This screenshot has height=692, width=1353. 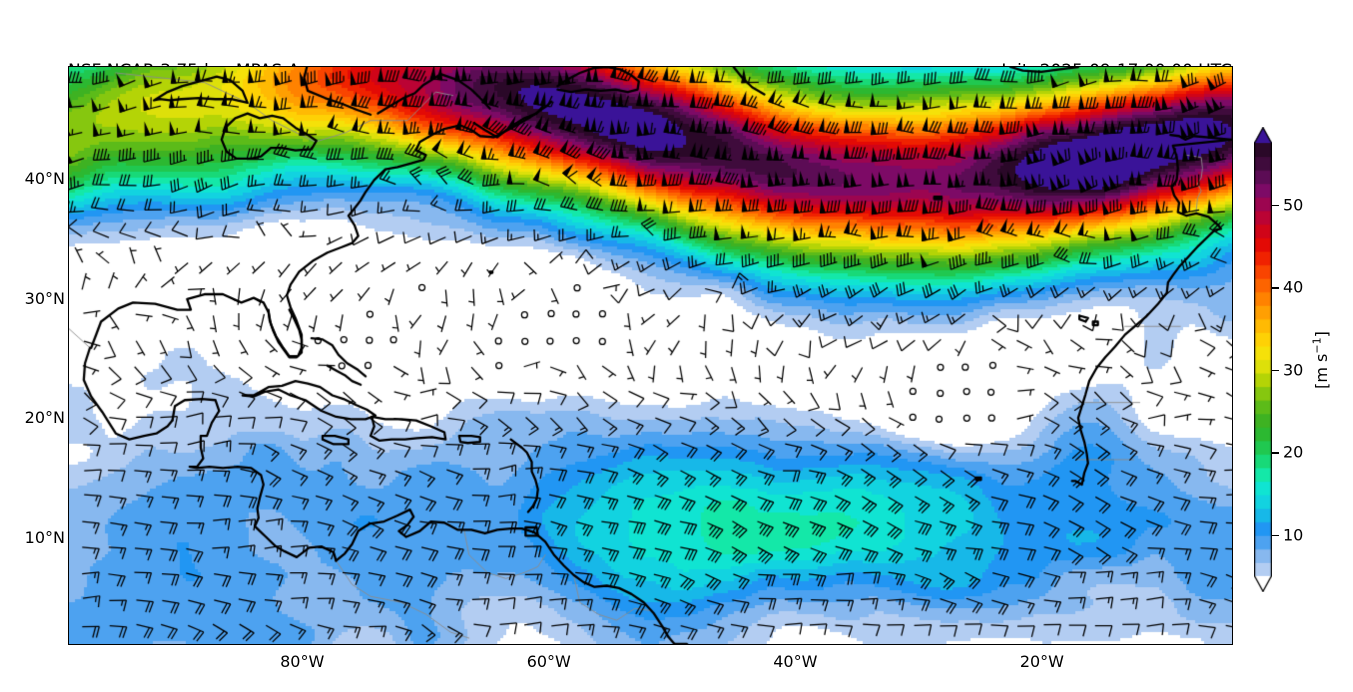 I want to click on colorbar-tick-label-30: 30, so click(x=1293, y=370).